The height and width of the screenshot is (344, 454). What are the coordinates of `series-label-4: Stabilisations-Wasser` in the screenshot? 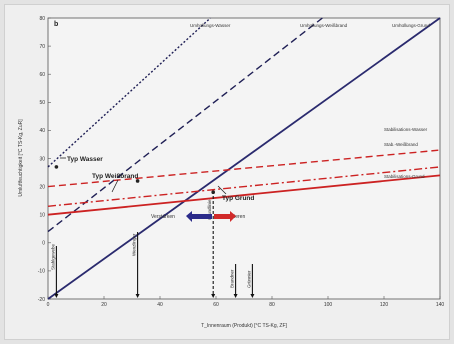 It's located at (406, 129).